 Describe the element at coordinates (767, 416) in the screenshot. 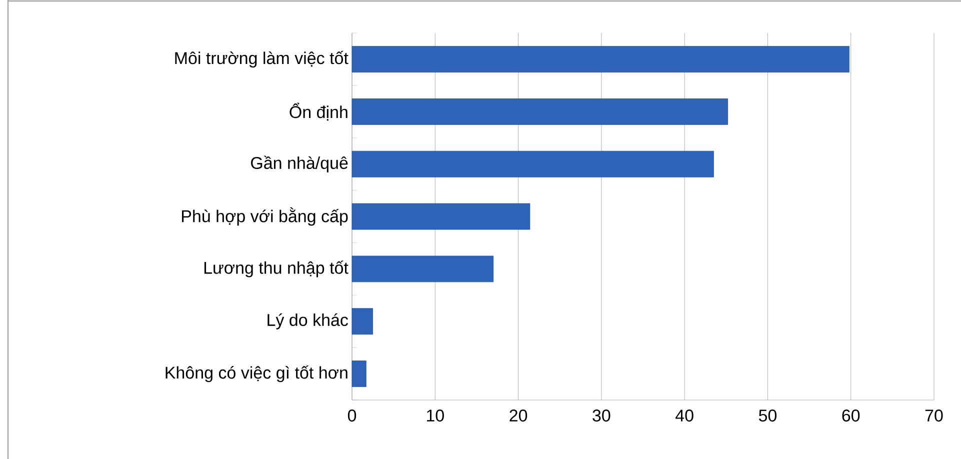

I see `x-tick-label: 50` at that location.